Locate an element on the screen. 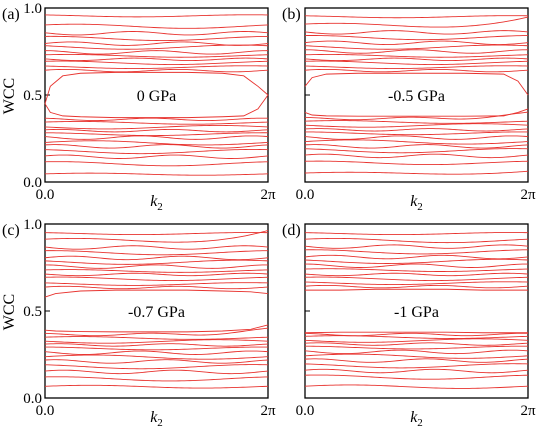 This screenshot has height=427, width=540. panel-label: (b) is located at coordinates (291, 14).